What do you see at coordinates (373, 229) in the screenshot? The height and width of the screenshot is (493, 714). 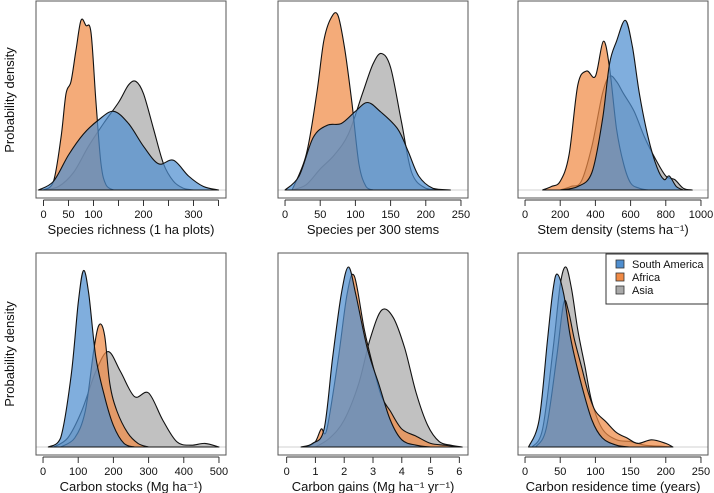 I see `x-axis-title: Species per 300 stems` at bounding box center [373, 229].